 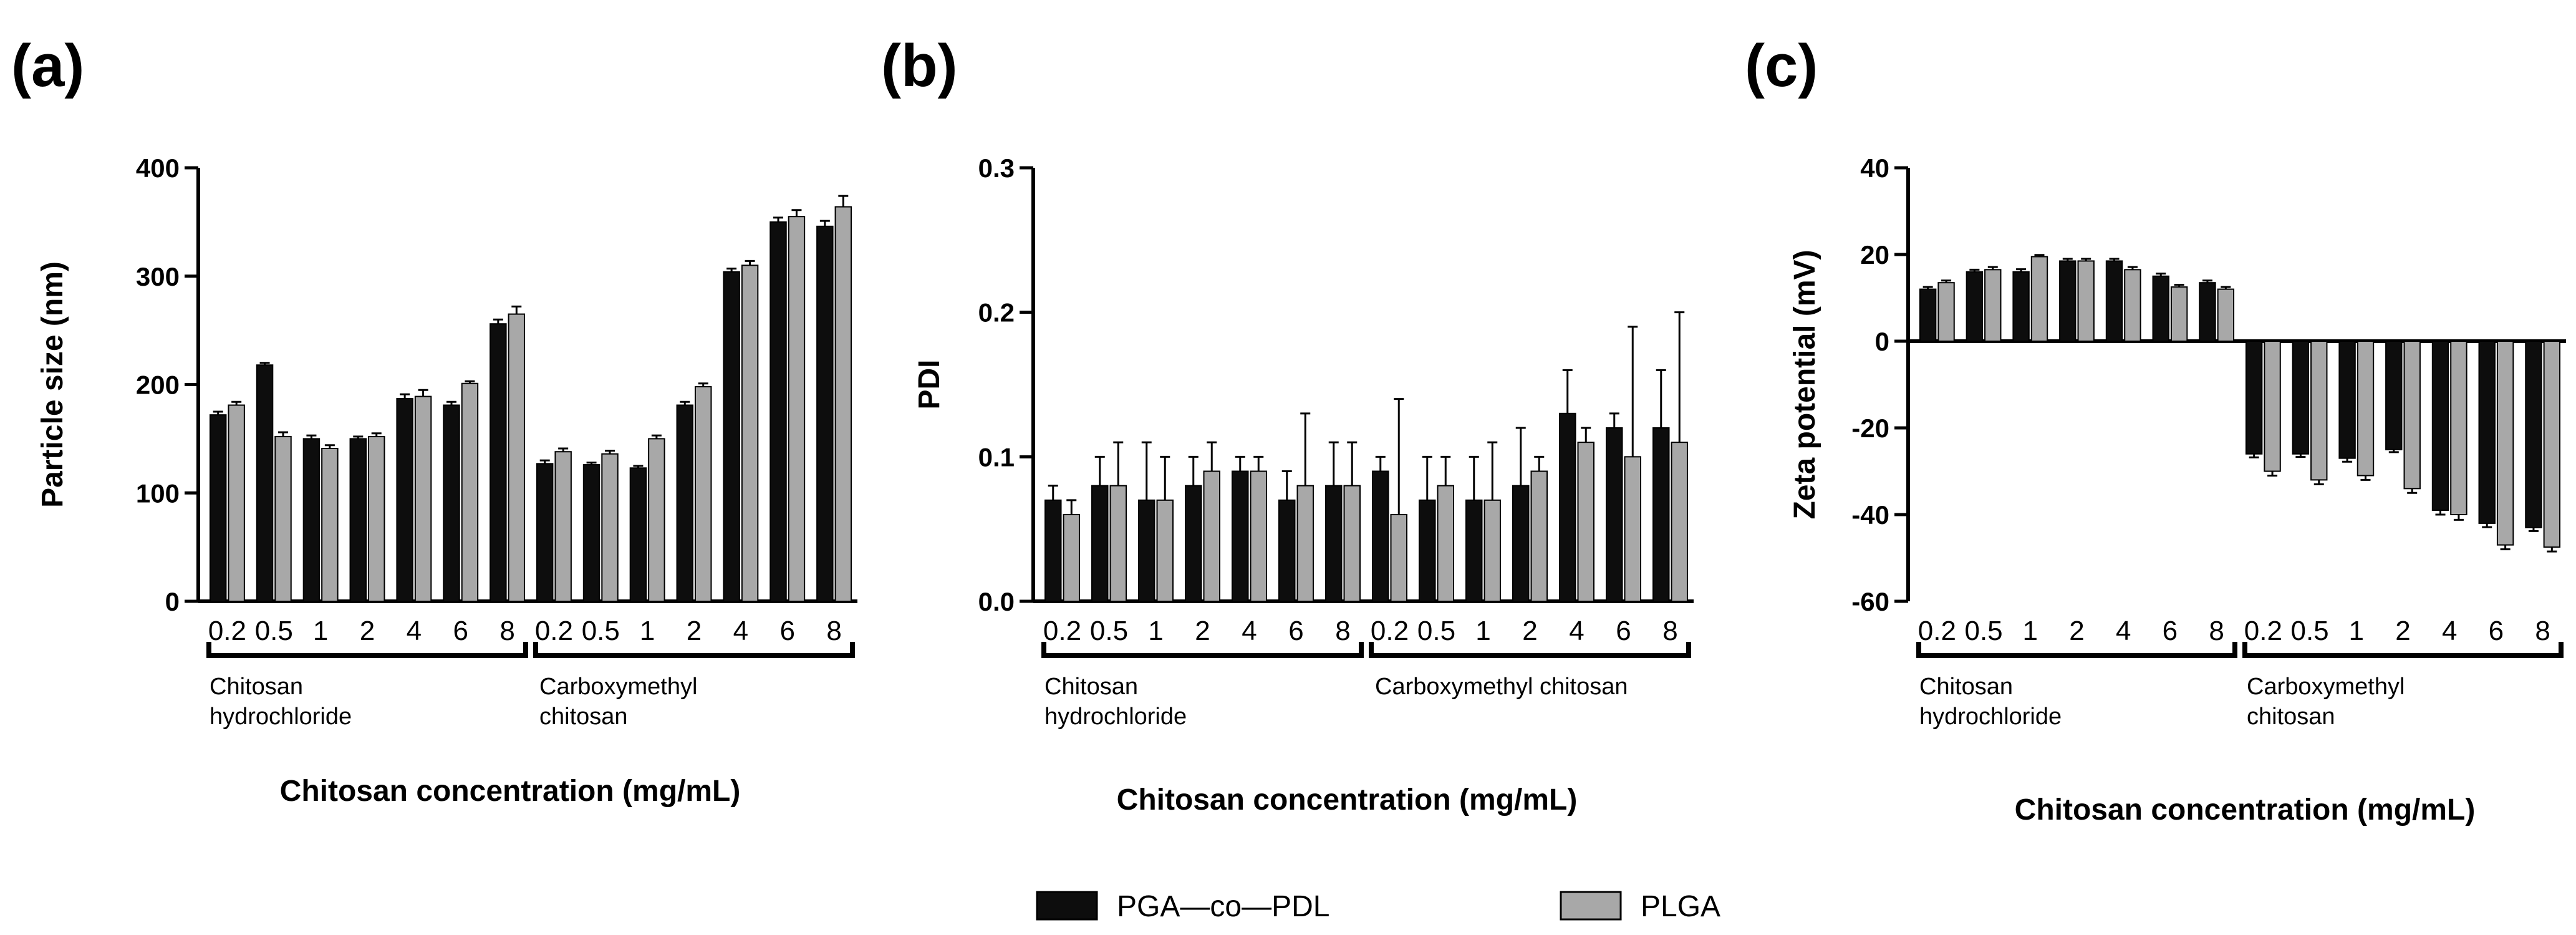 What do you see at coordinates (1067, 906) in the screenshot?
I see `legend-swatch-pga-co-pdl` at bounding box center [1067, 906].